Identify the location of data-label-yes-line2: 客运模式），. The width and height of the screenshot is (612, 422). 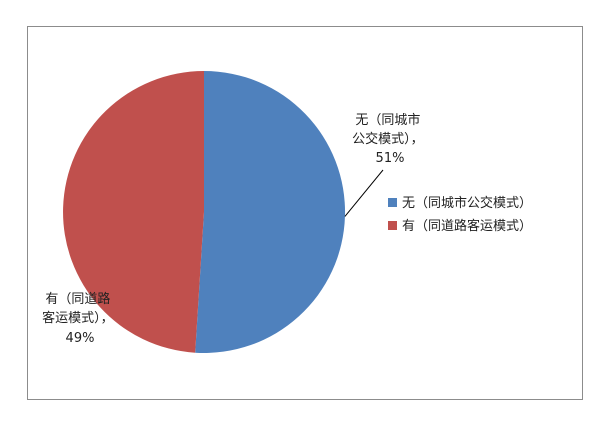
(78, 318).